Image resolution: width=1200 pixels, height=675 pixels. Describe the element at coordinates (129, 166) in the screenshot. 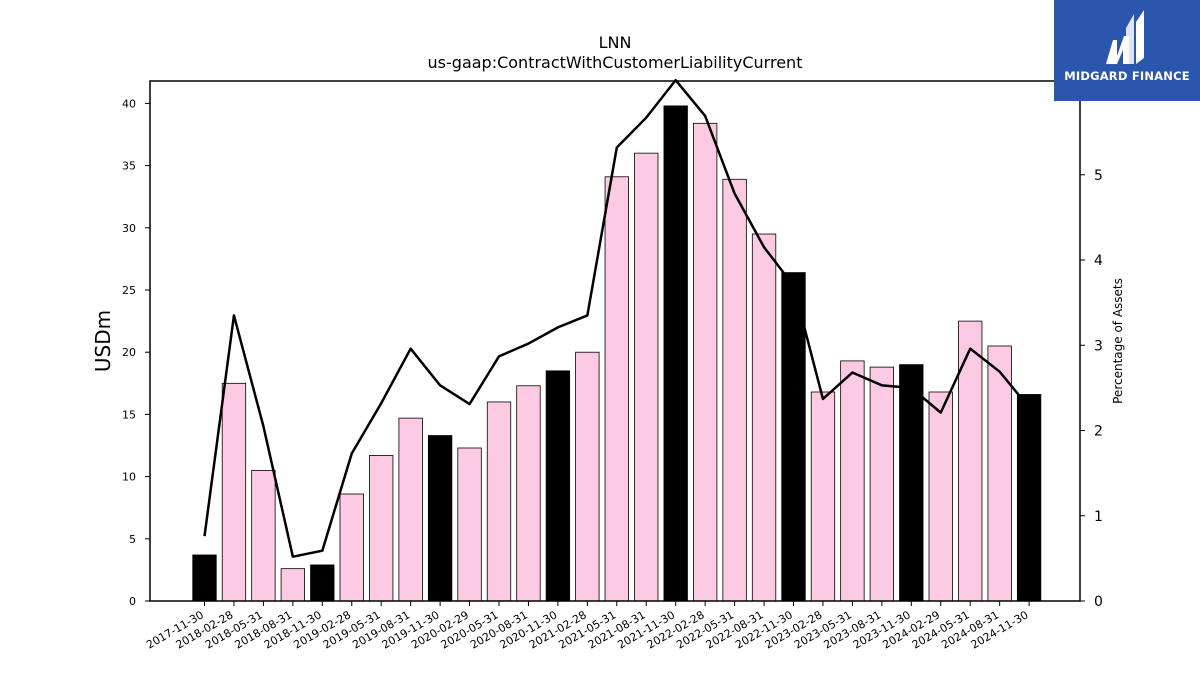

I see `y-tick-label: 35` at that location.